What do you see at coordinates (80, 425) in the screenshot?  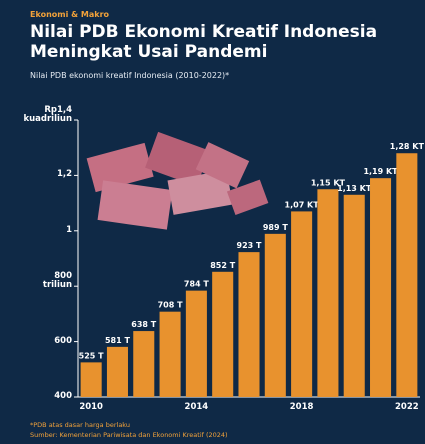 I see `footnote: *PDB atas dasar harga berlaku` at bounding box center [80, 425].